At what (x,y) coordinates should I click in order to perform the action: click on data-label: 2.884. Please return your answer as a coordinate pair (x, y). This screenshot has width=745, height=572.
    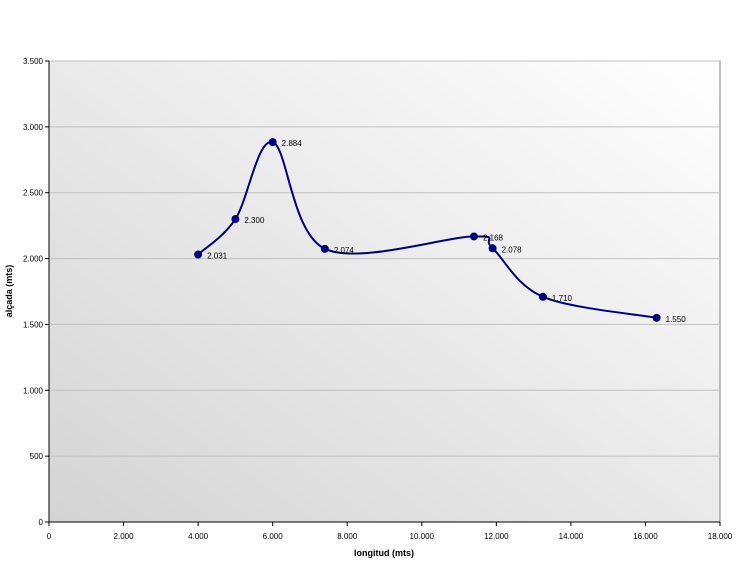
    Looking at the image, I should click on (292, 143).